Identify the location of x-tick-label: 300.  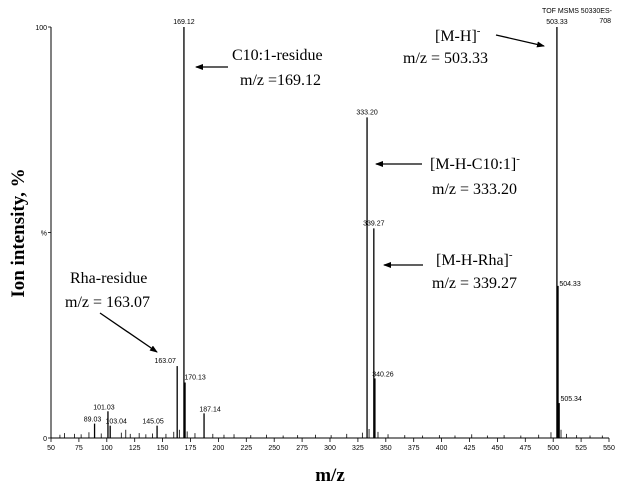
(330, 448).